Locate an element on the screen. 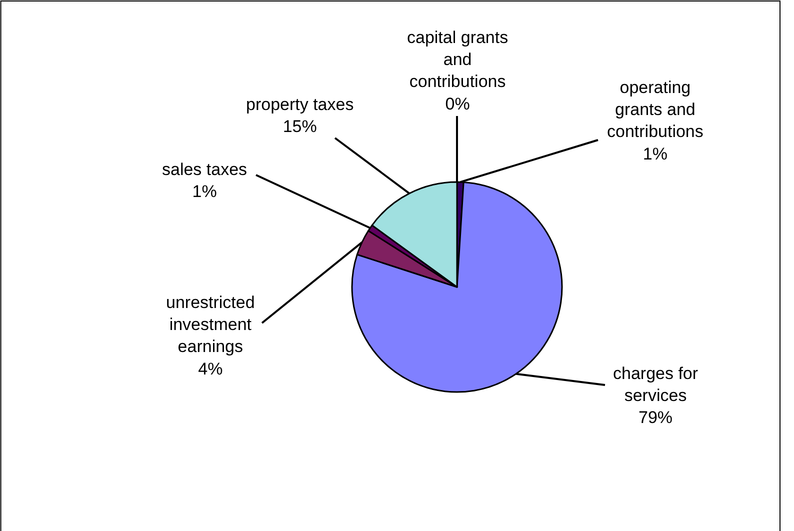  data-label: 79% is located at coordinates (655, 418).